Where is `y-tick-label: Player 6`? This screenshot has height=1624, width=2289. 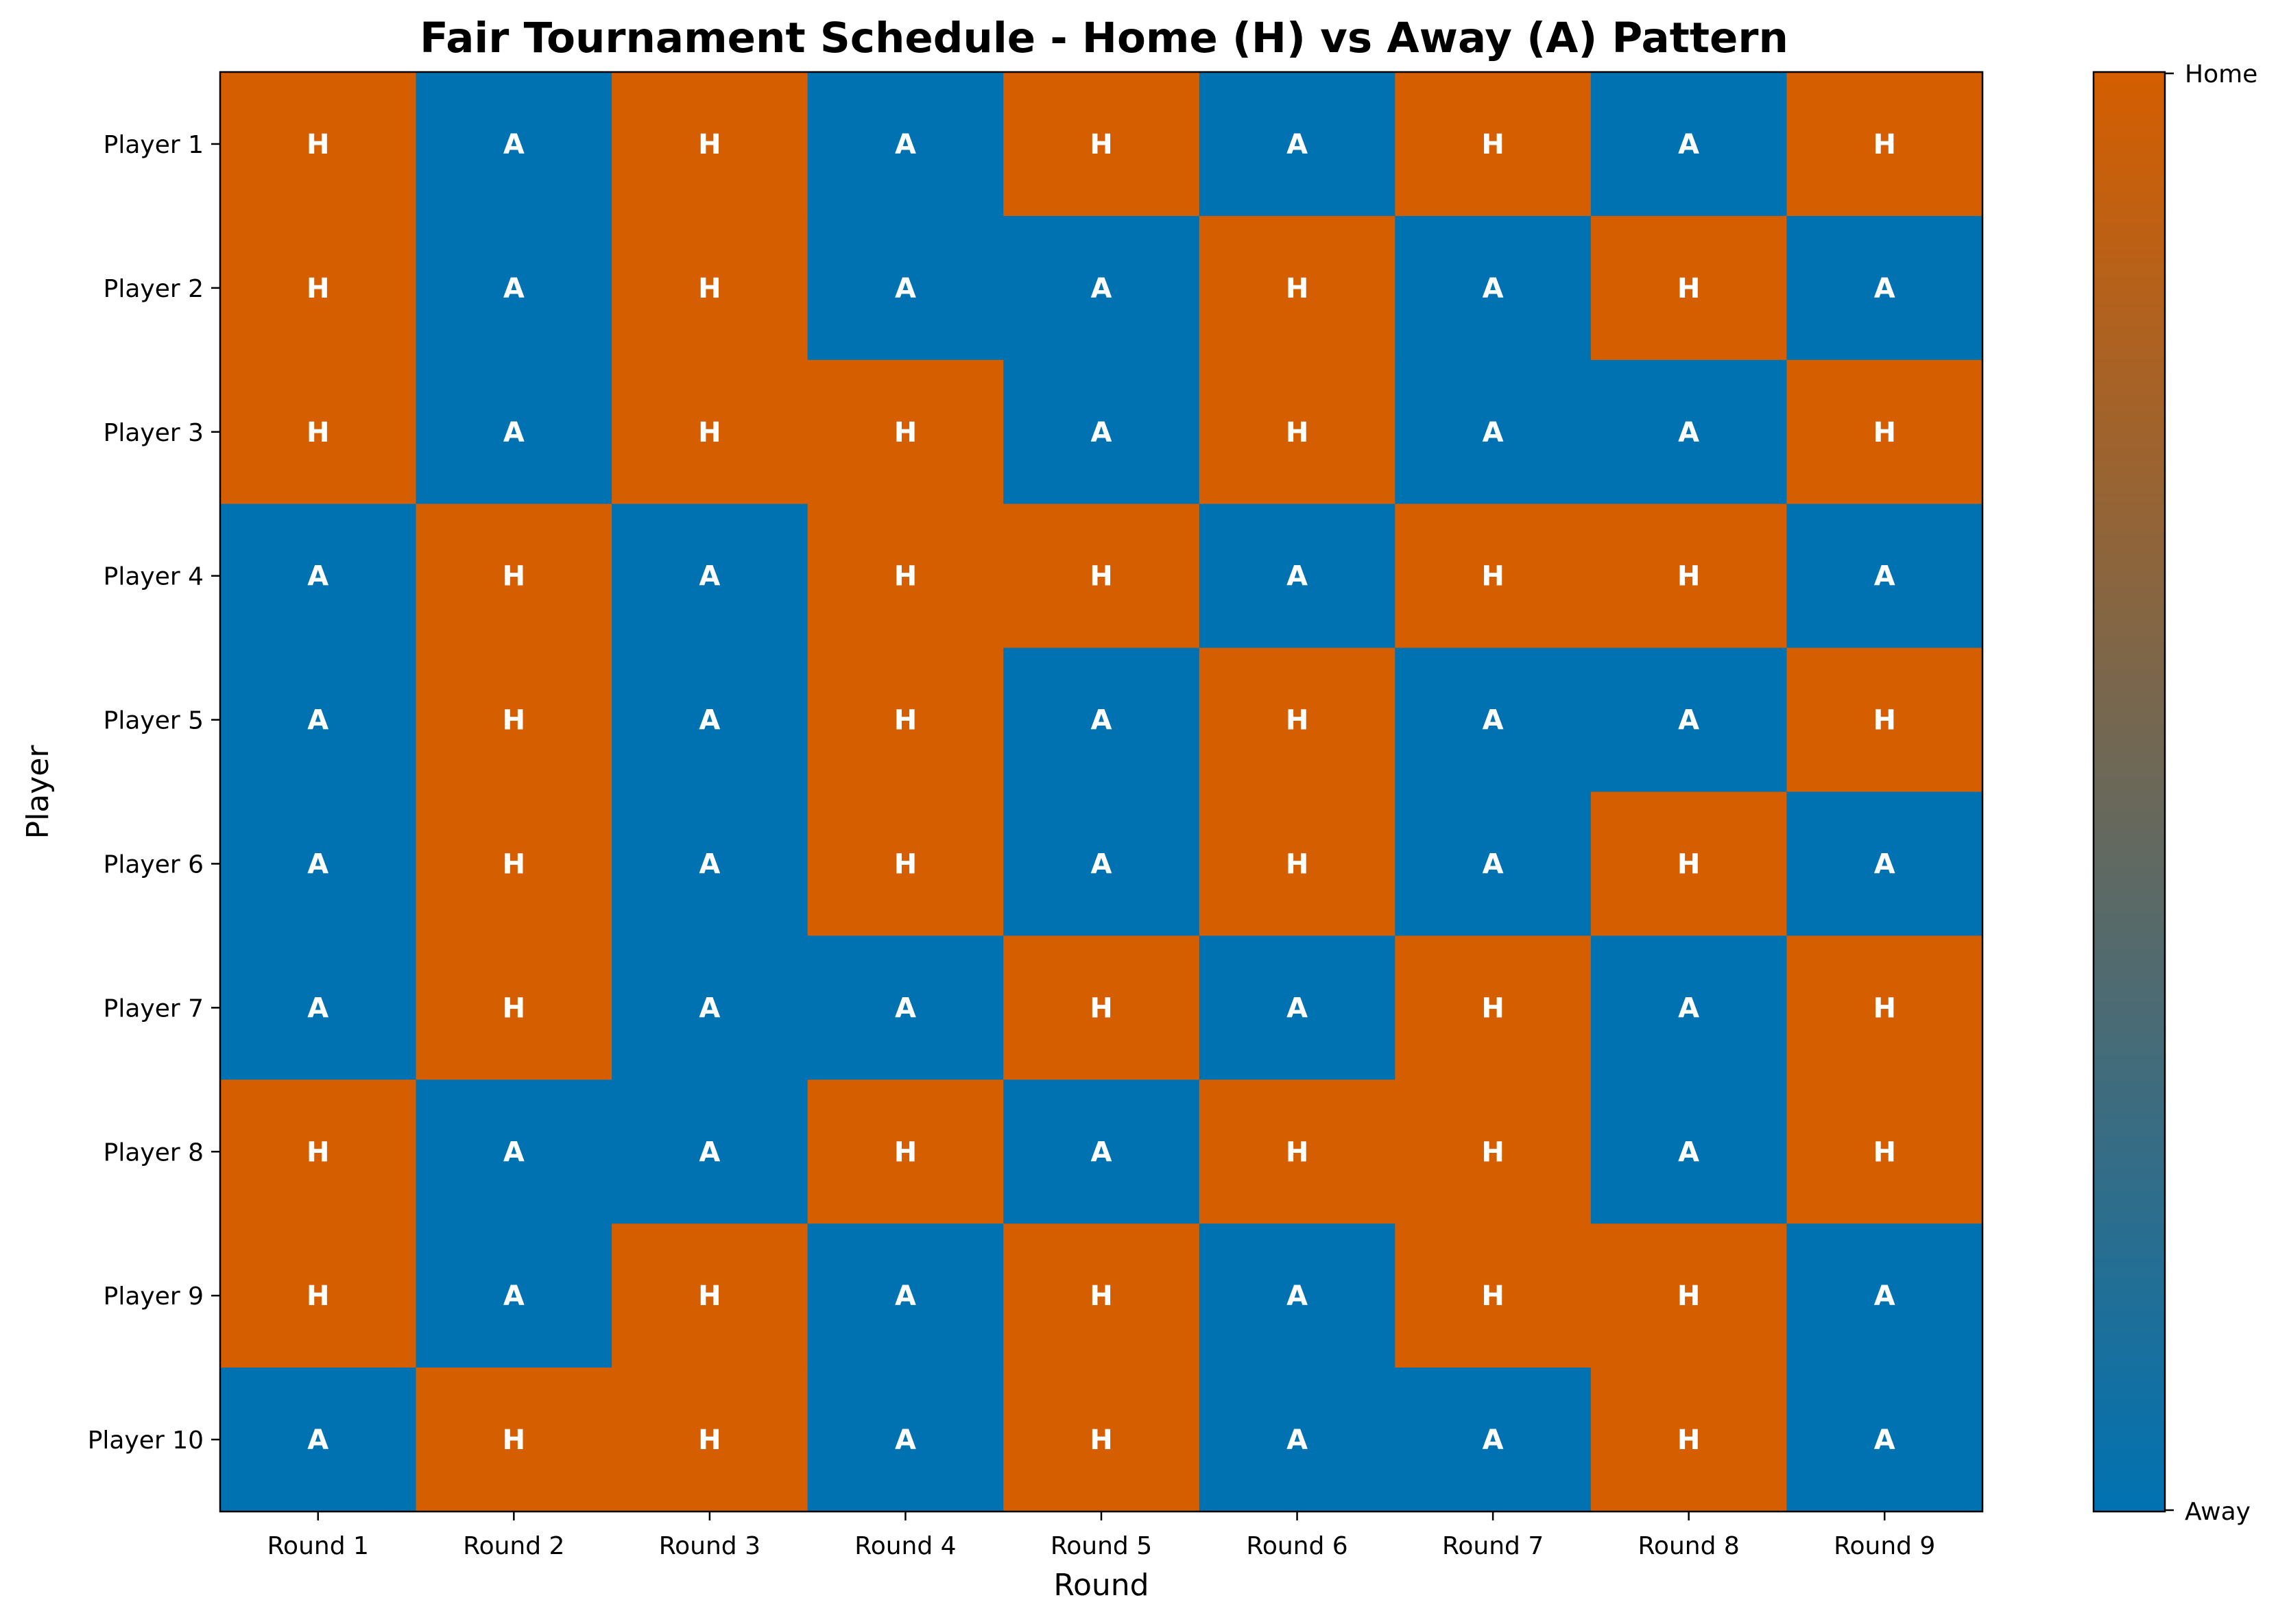 y-tick-label: Player 6 is located at coordinates (154, 864).